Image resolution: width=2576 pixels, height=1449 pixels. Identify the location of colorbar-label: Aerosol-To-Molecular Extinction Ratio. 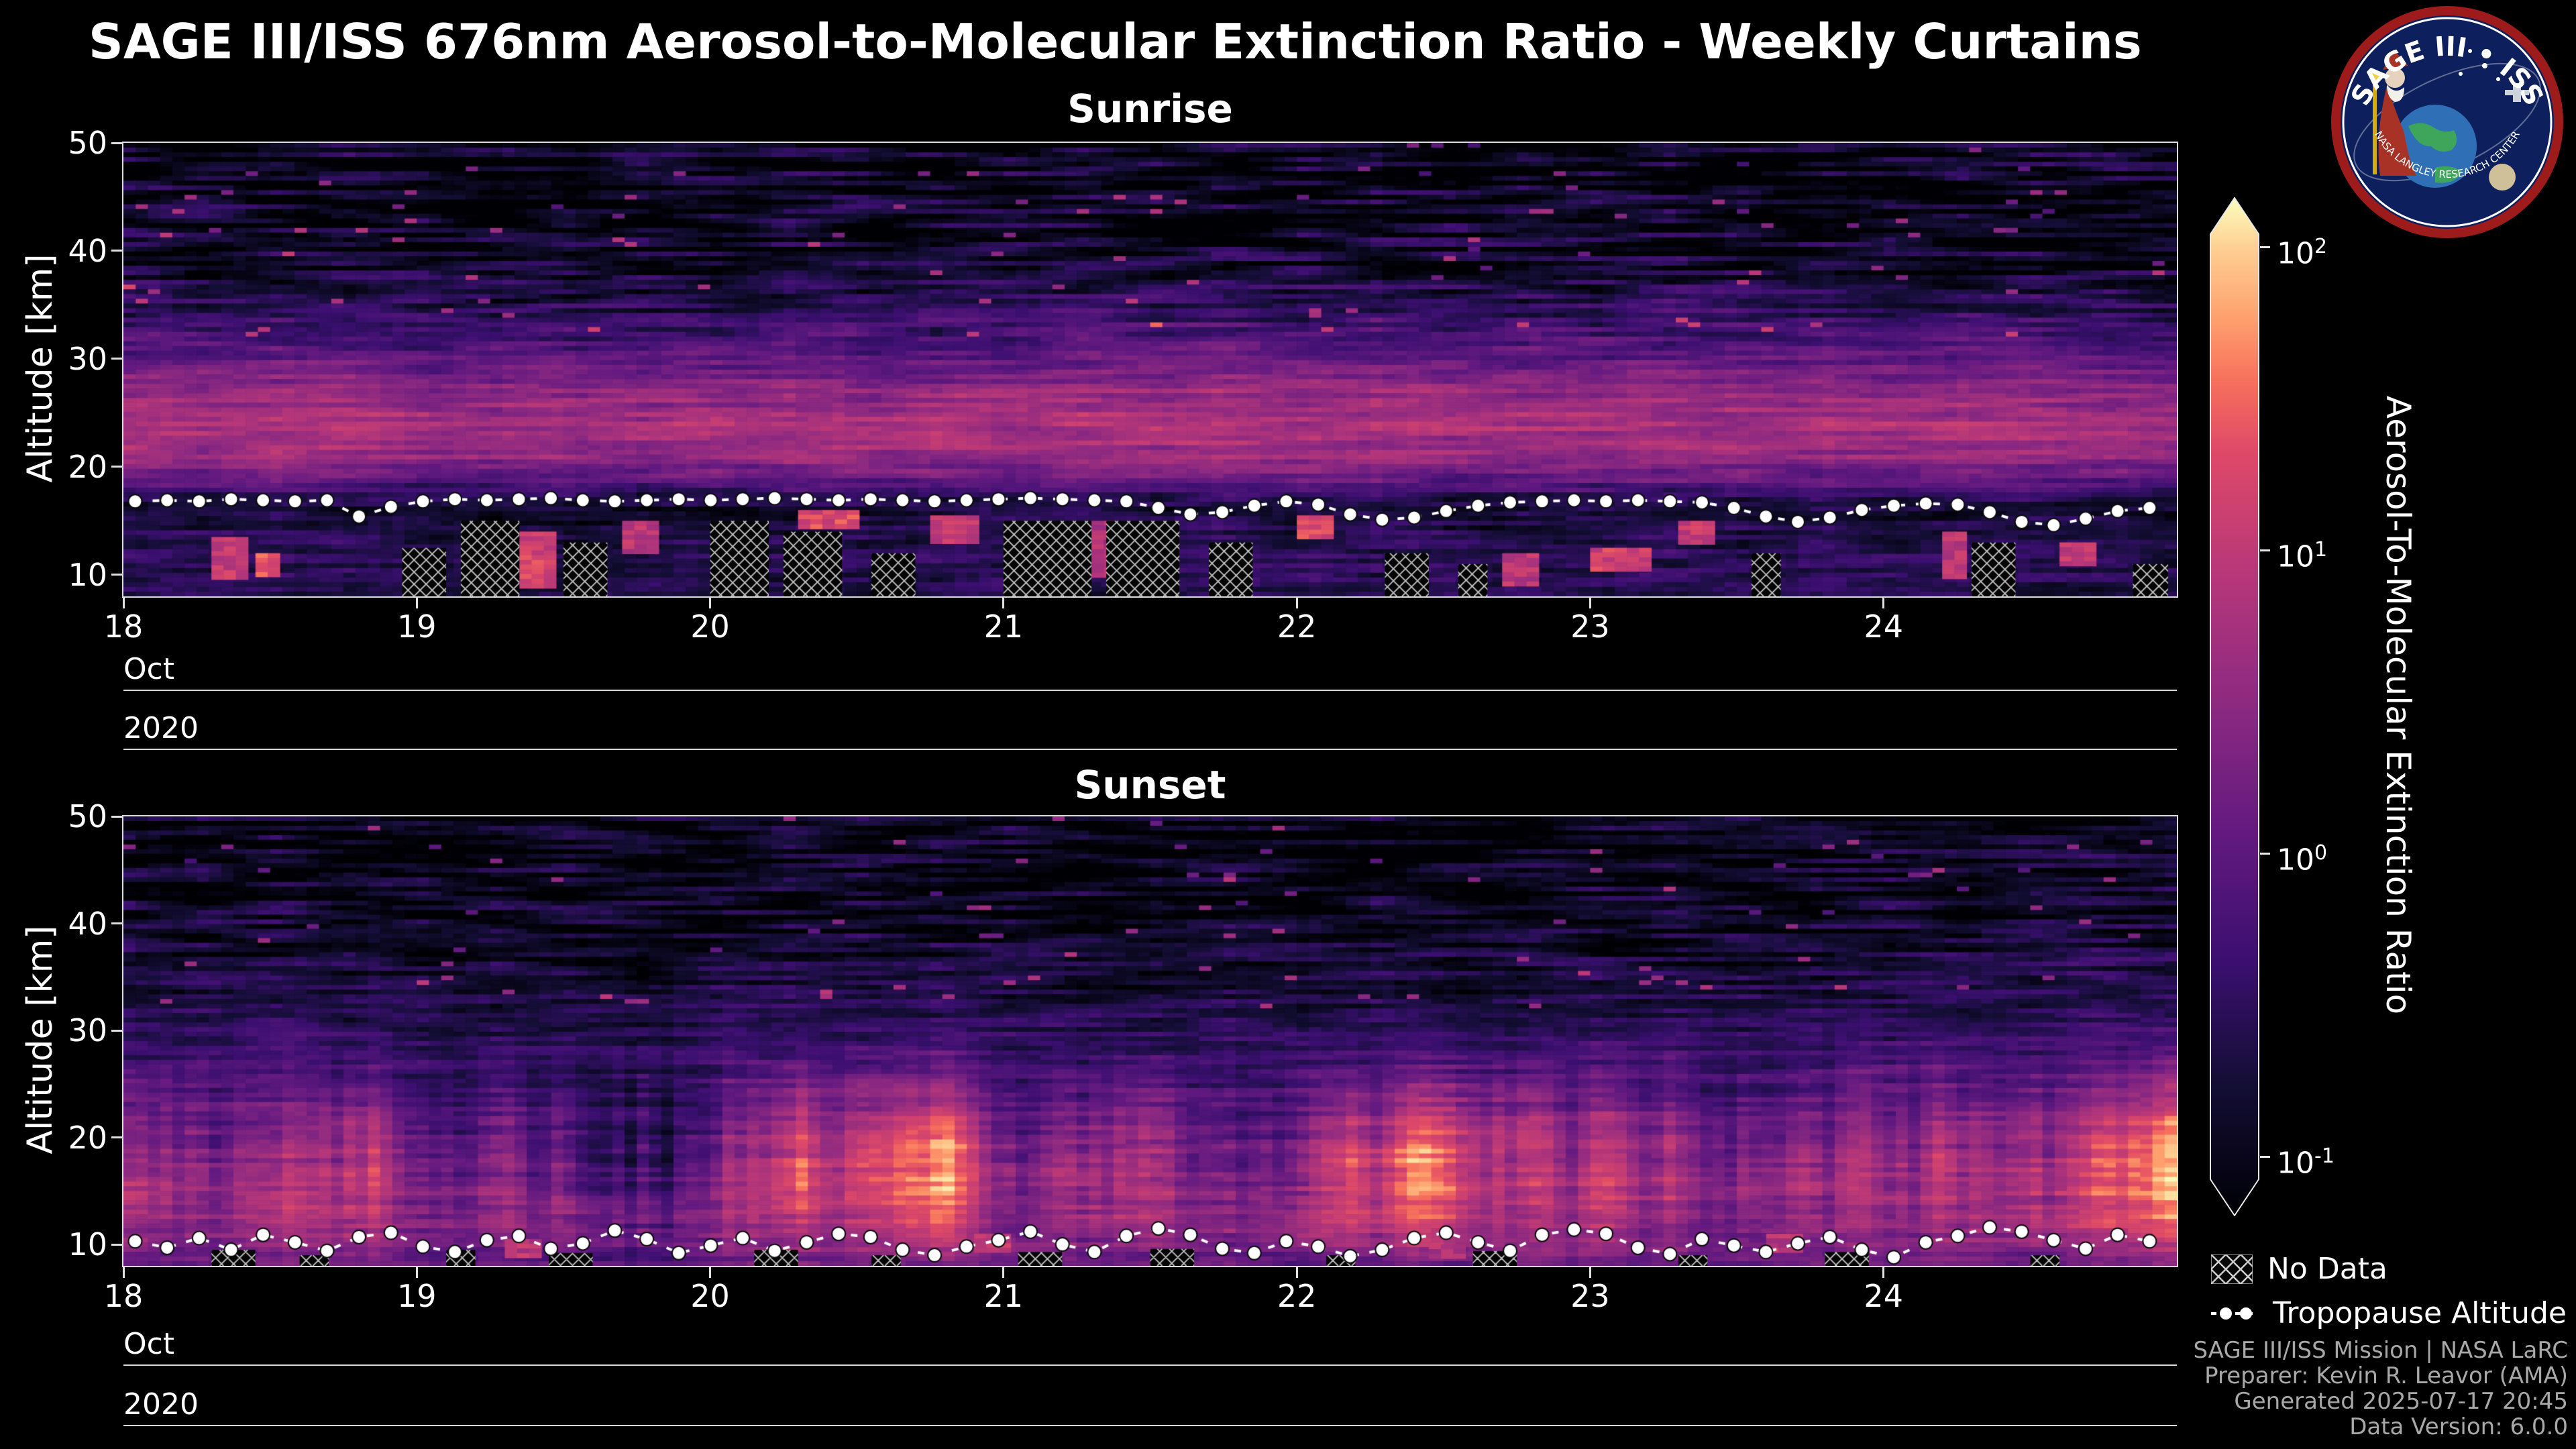
(2398, 705).